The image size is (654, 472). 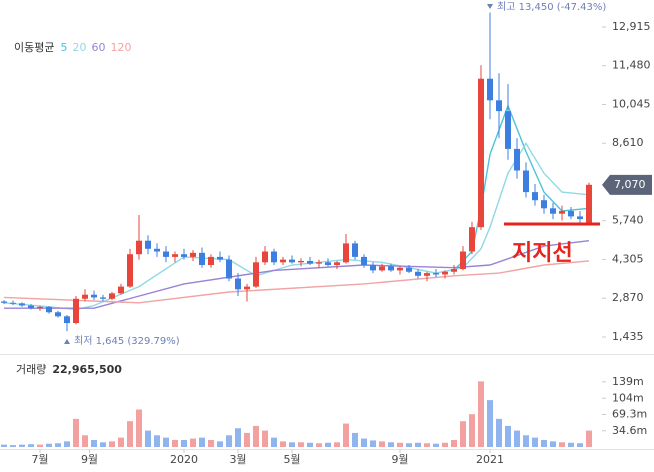 I want to click on y-tick-label: 1,435, so click(x=628, y=336).